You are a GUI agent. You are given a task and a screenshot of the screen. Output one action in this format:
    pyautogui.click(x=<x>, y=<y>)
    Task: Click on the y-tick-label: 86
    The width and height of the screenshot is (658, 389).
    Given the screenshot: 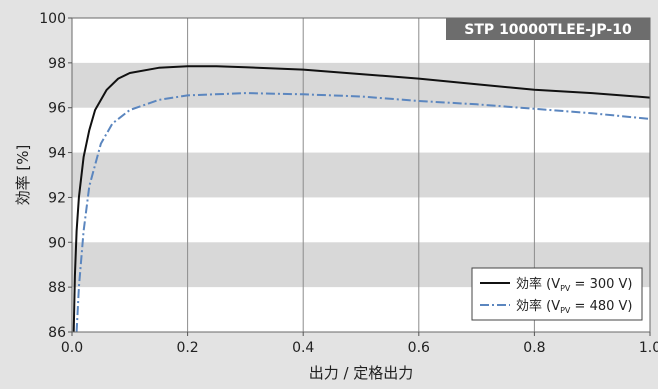 What is the action you would take?
    pyautogui.click(x=57, y=333)
    